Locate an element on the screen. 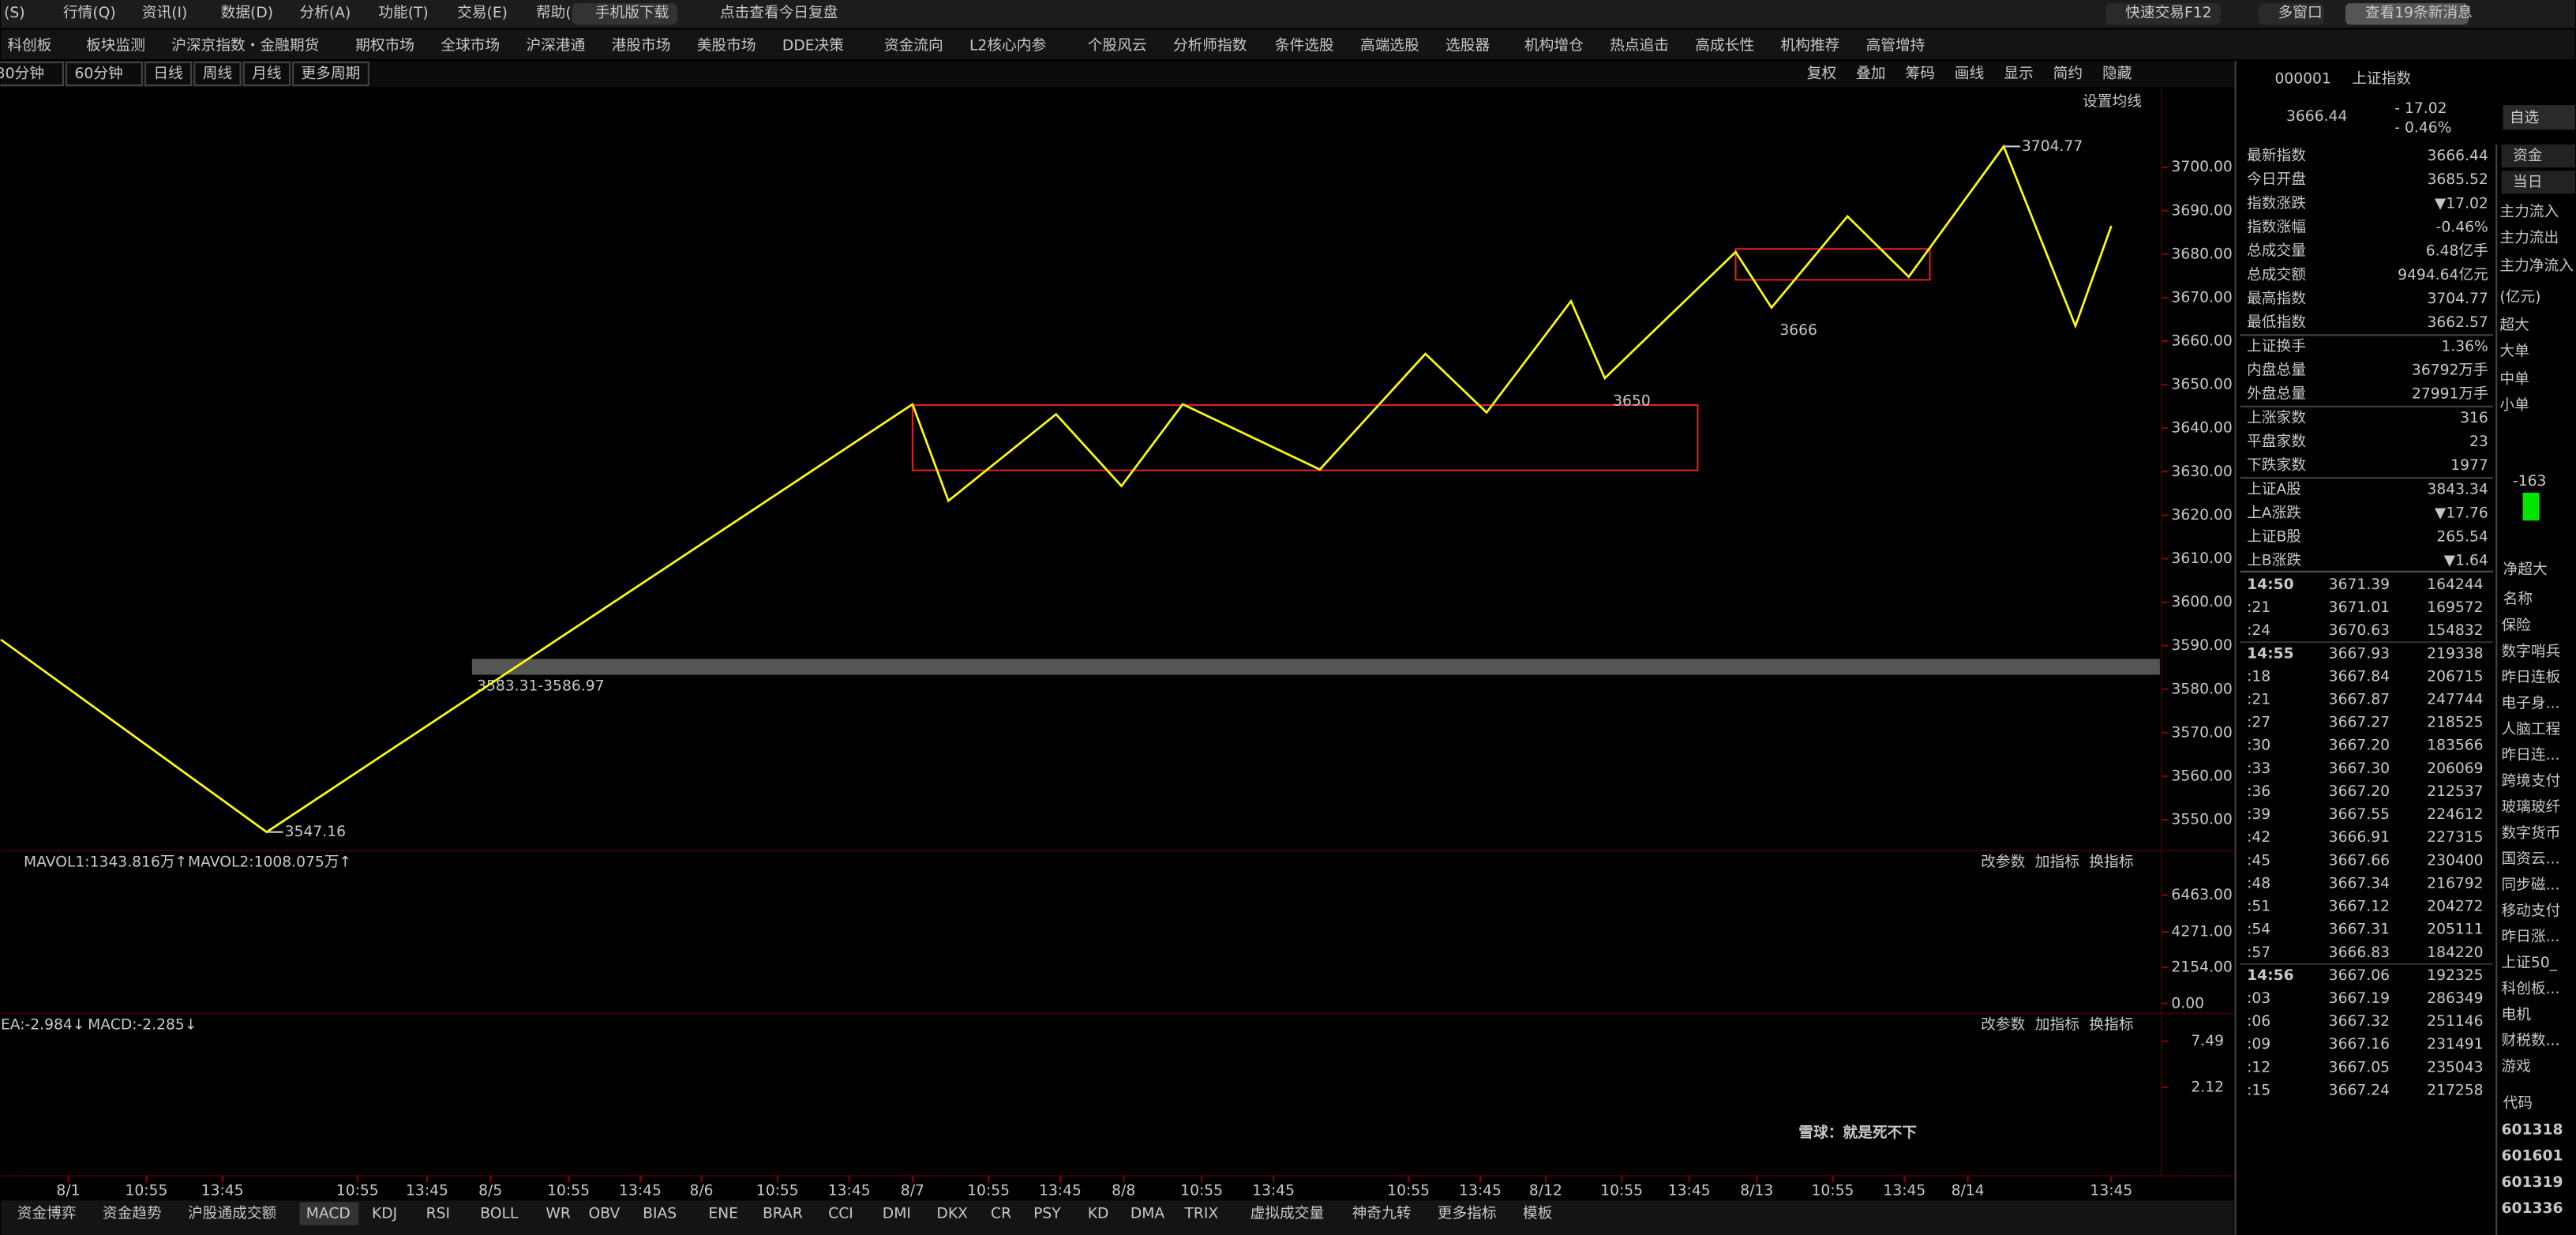 The image size is (2576, 1235). tab: 板块监测 is located at coordinates (115, 46).